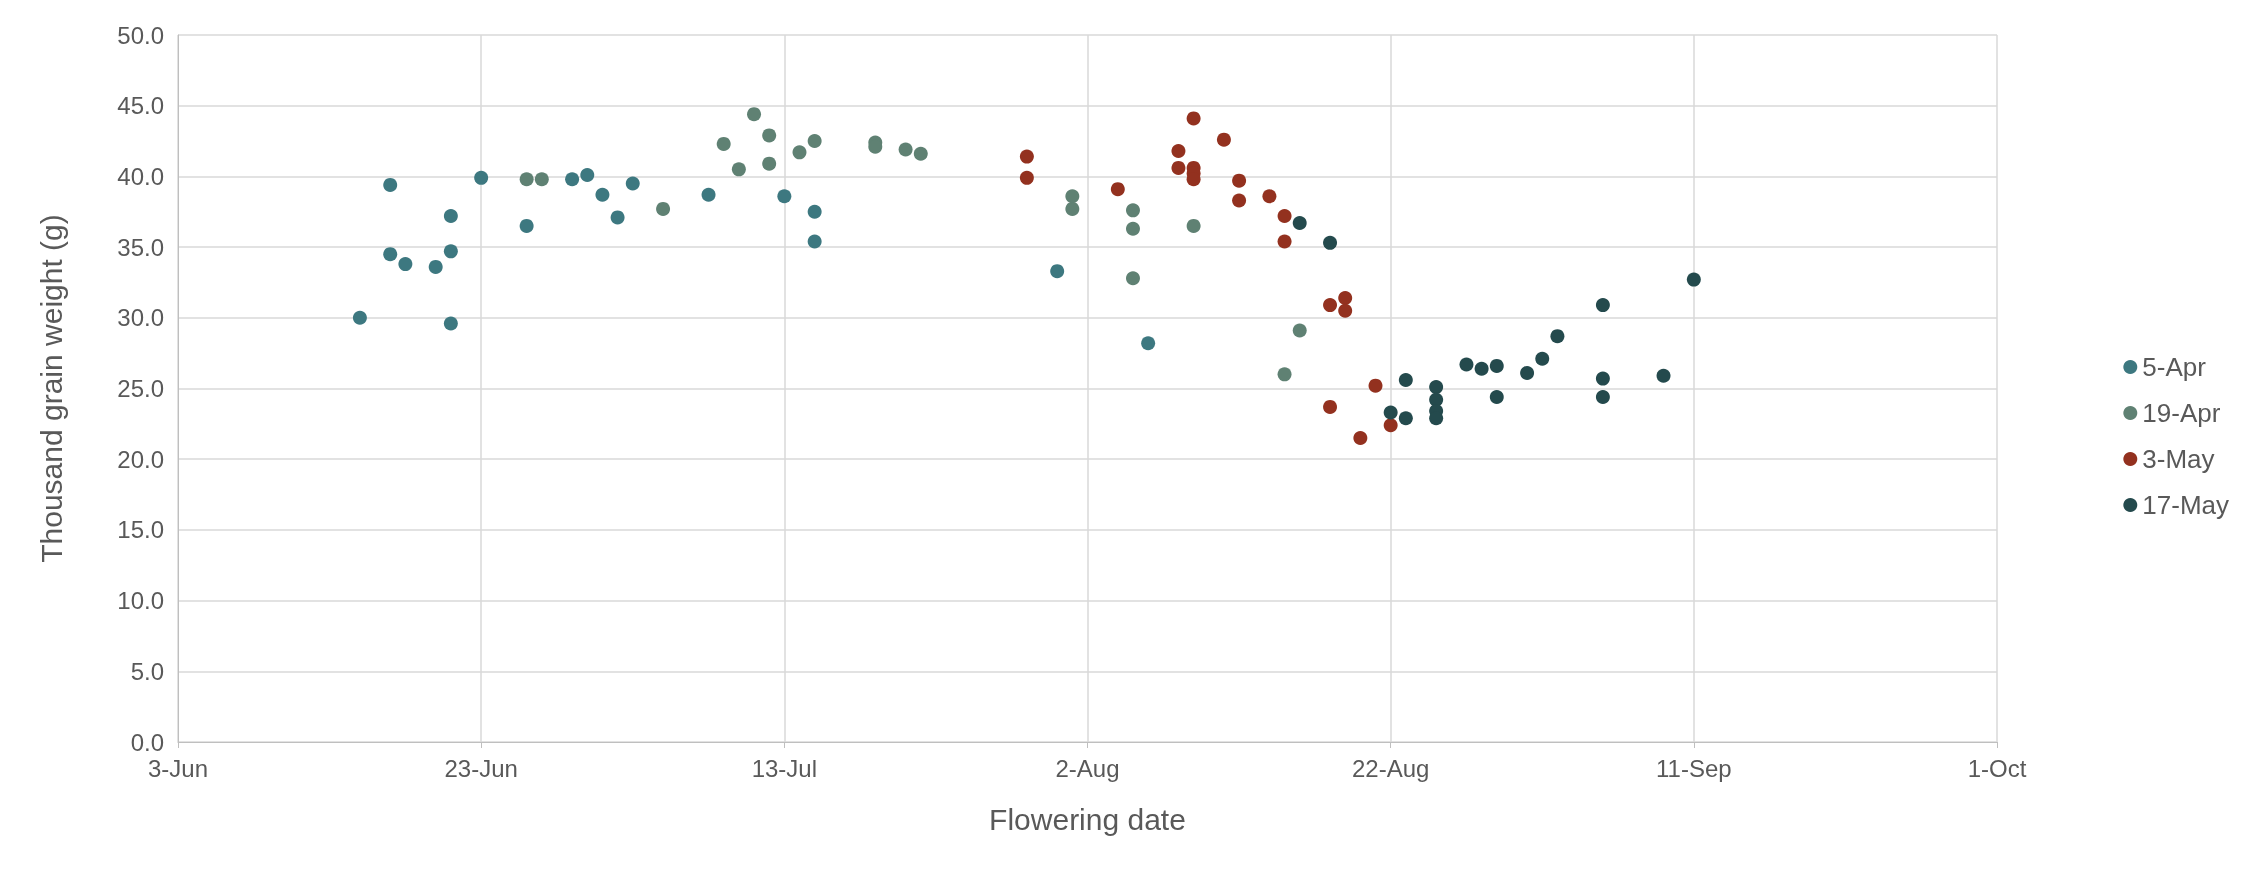 The width and height of the screenshot is (2252, 872). What do you see at coordinates (140, 106) in the screenshot?
I see `y-tick-label: 45.0` at bounding box center [140, 106].